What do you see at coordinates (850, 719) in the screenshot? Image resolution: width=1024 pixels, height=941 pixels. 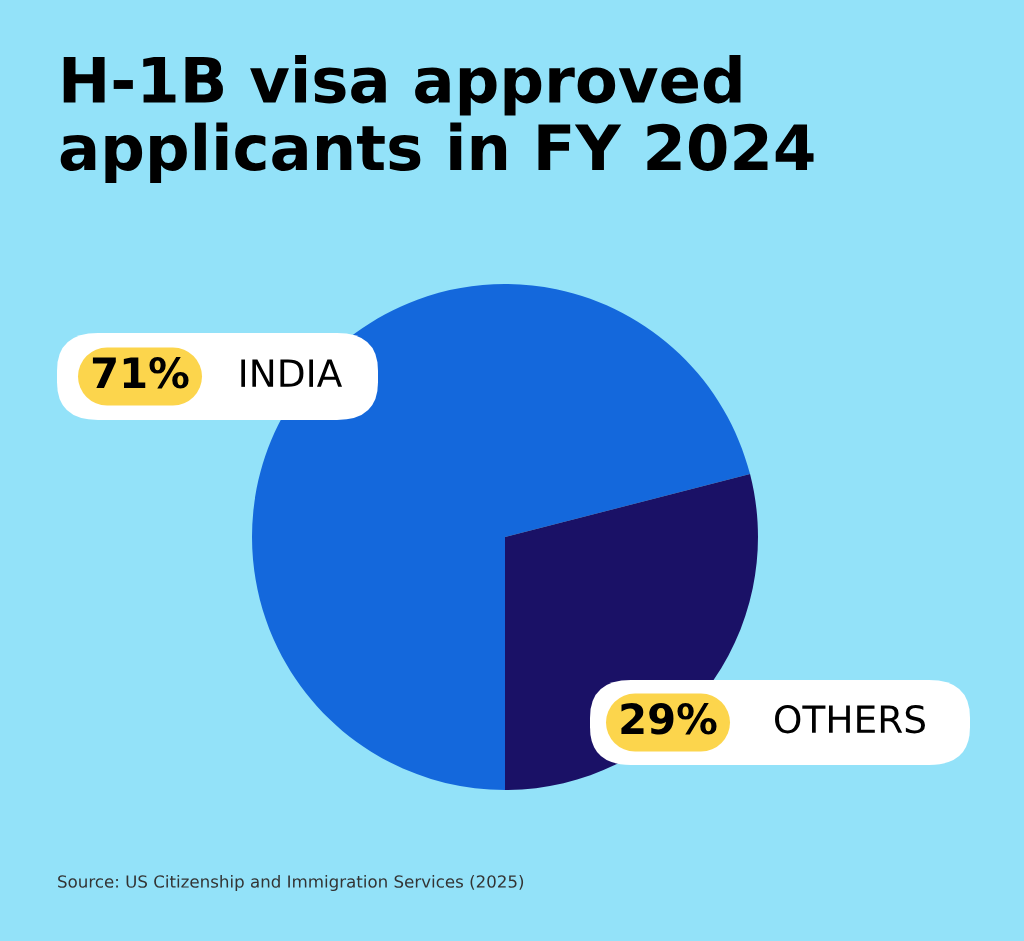 I see `slice-label: OTHERS` at bounding box center [850, 719].